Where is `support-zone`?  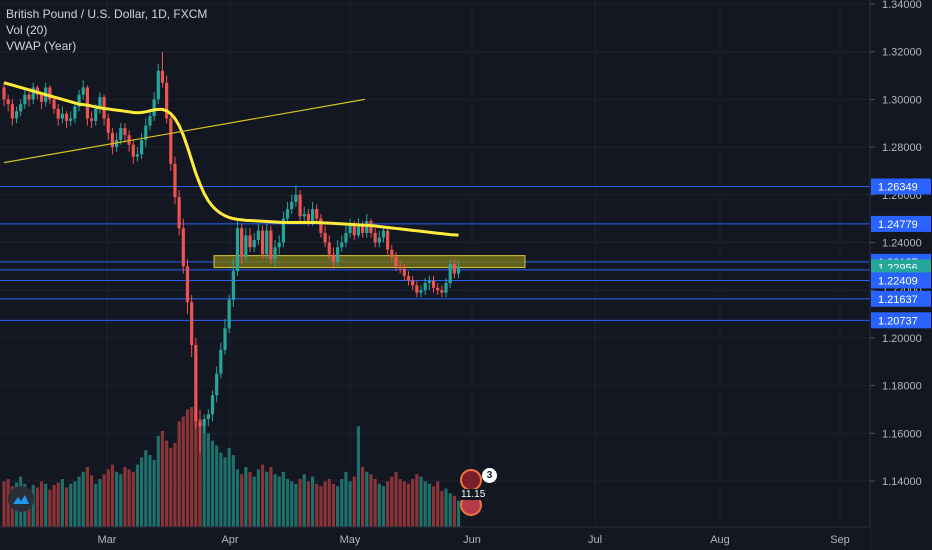 support-zone is located at coordinates (369, 262).